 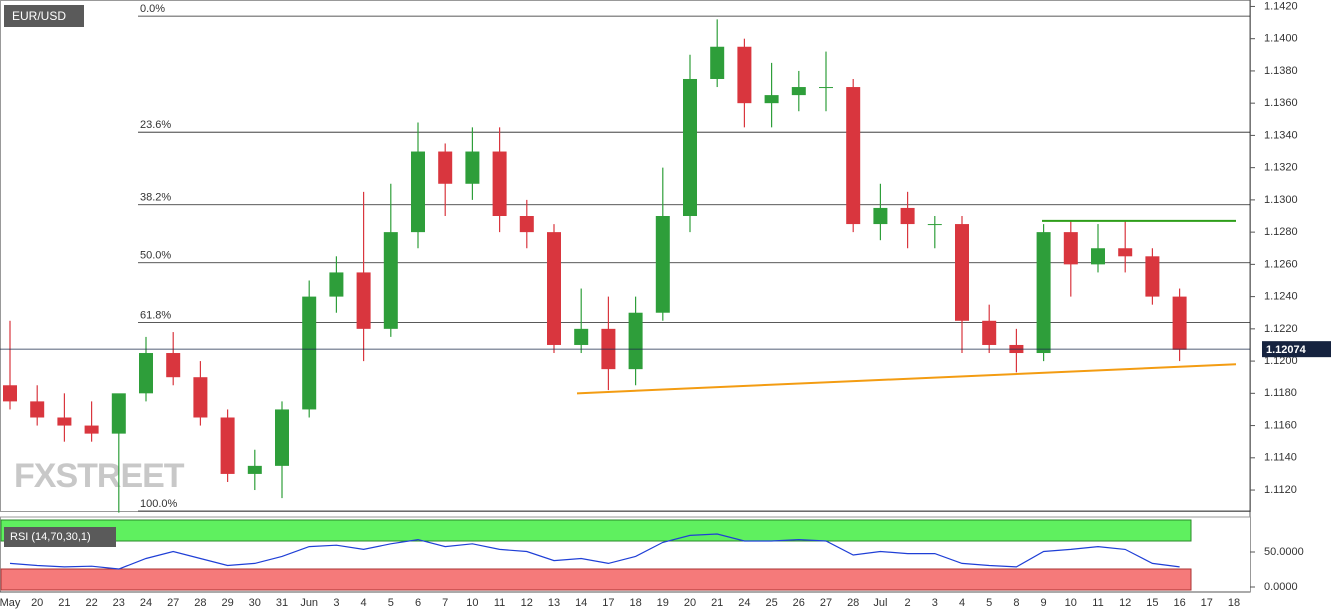 I want to click on x-tick-label: Jun, so click(x=309, y=603).